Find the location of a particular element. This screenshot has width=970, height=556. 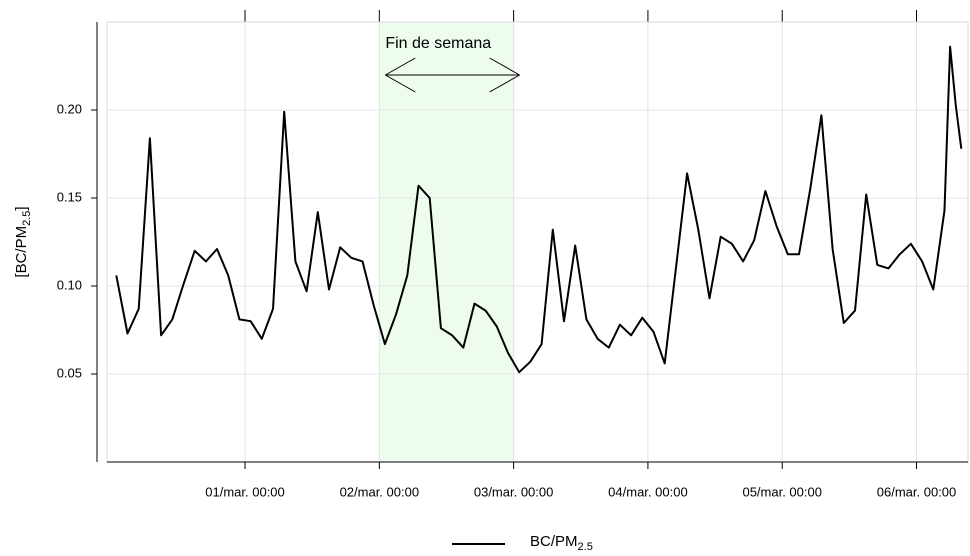

y-axis-label: [BC/PM2.5] is located at coordinates (23, 241).